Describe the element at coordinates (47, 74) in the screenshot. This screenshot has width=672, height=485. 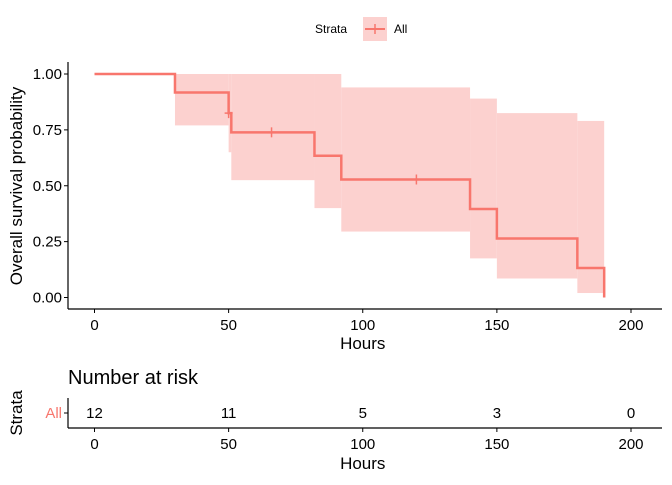
I see `y-tick-label: 1.00` at that location.